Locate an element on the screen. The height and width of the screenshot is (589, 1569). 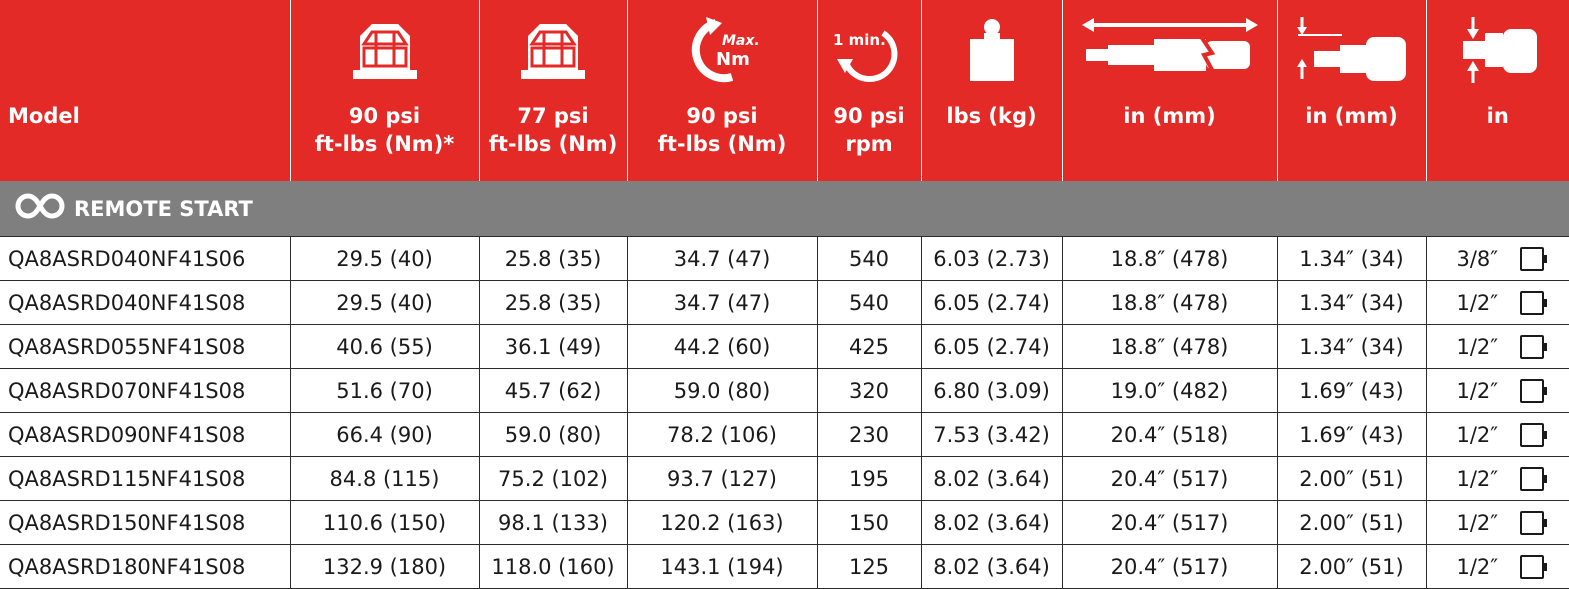
header-torque-90-unit: ft-lbs (Nm)* is located at coordinates (385, 144).